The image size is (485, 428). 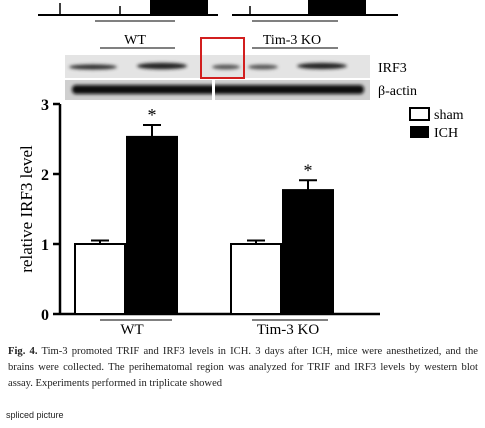 I want to click on blot-label-ko: Tim-3 KO, so click(x=292, y=40).